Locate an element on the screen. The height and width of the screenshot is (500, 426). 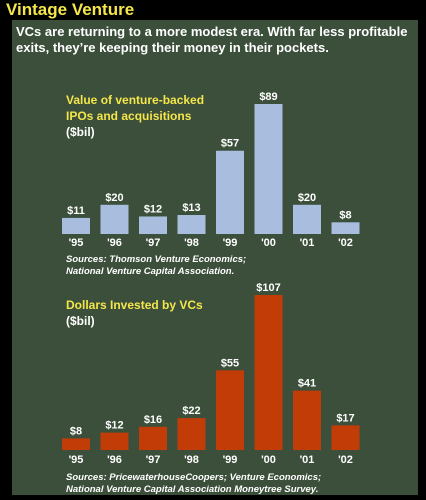
chart-source-line: Sources: Thomson Venture Economics; is located at coordinates (156, 259).